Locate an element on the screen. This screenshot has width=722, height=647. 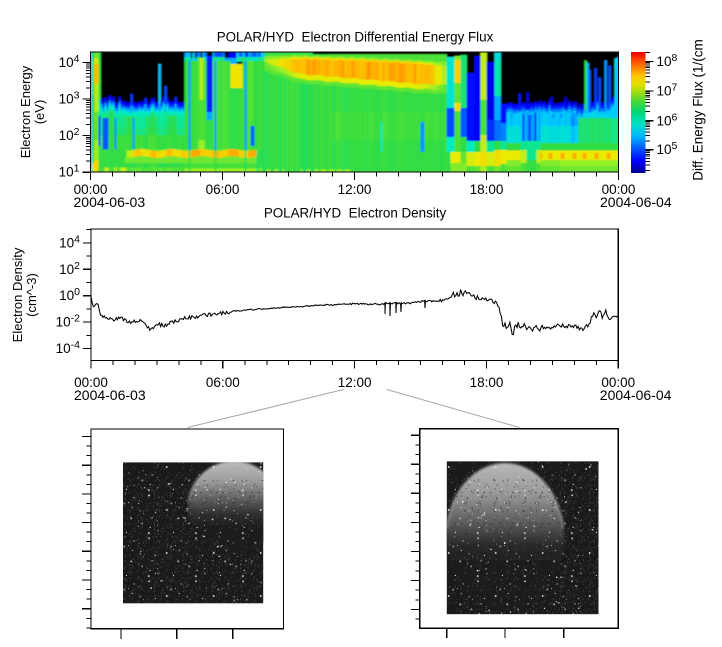
svg-text: Electron Energy is located at coordinates (25, 111).